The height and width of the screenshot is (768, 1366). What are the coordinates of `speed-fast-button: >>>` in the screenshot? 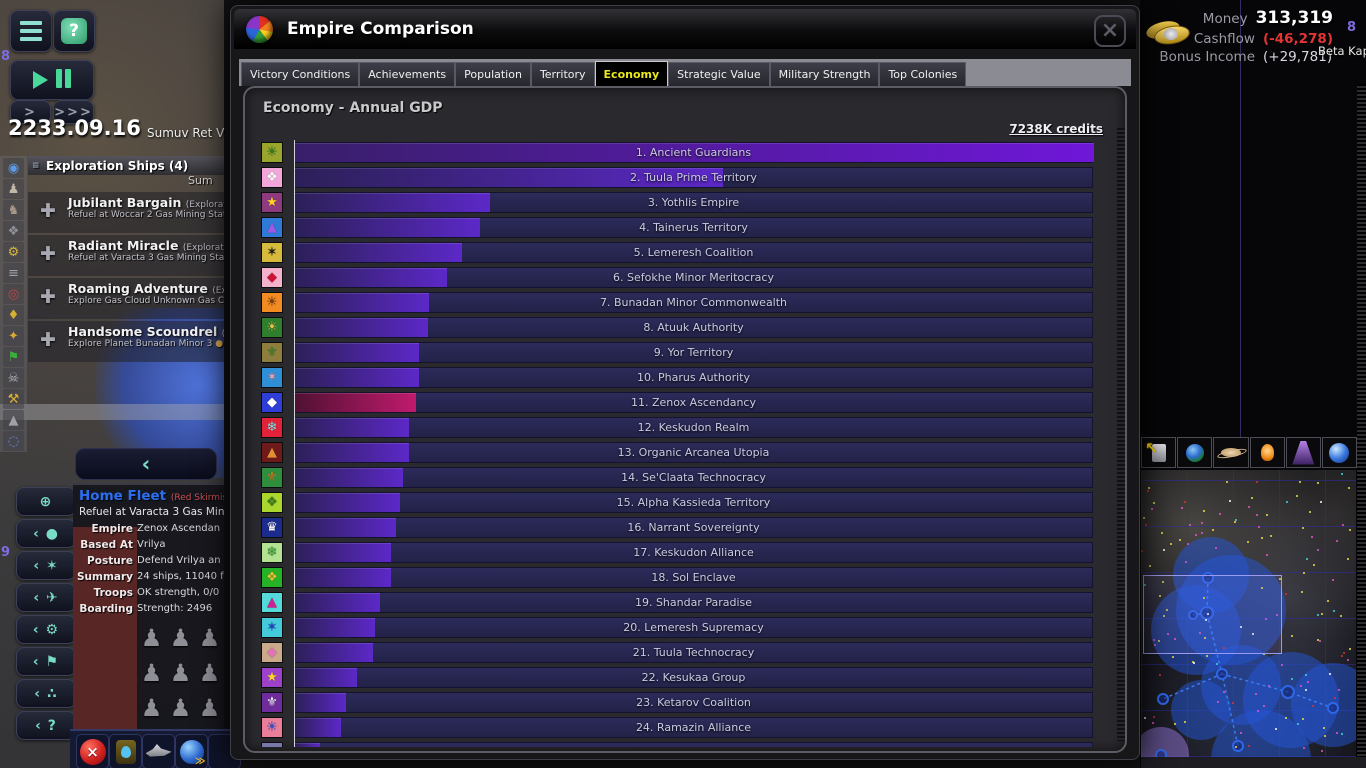 It's located at (73, 112).